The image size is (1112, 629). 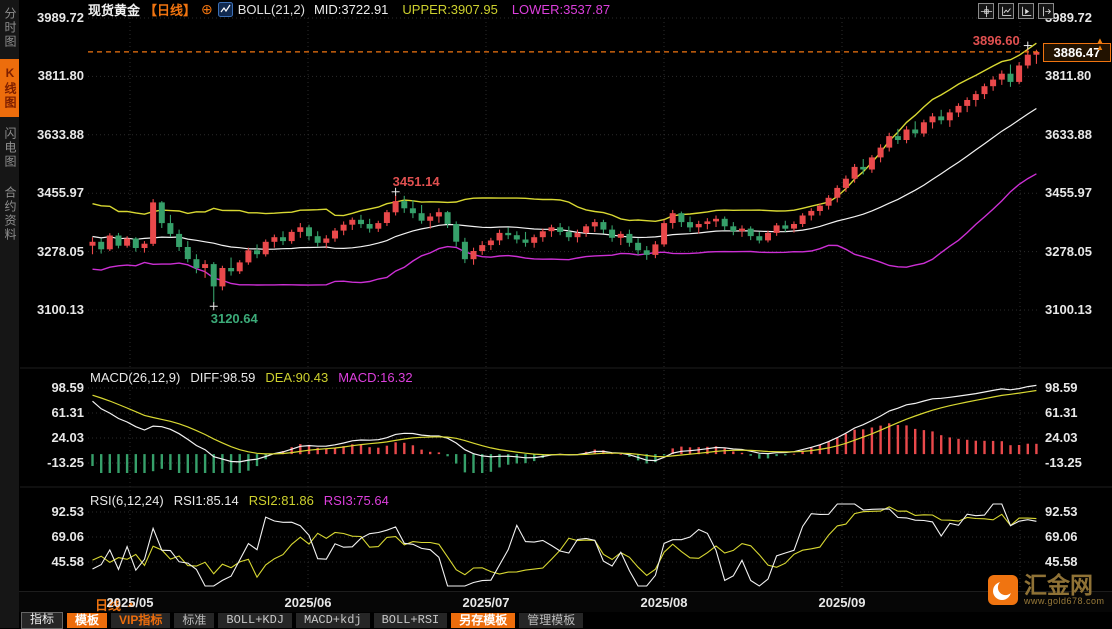 What do you see at coordinates (1026, 11) in the screenshot?
I see `play-axis-icon` at bounding box center [1026, 11].